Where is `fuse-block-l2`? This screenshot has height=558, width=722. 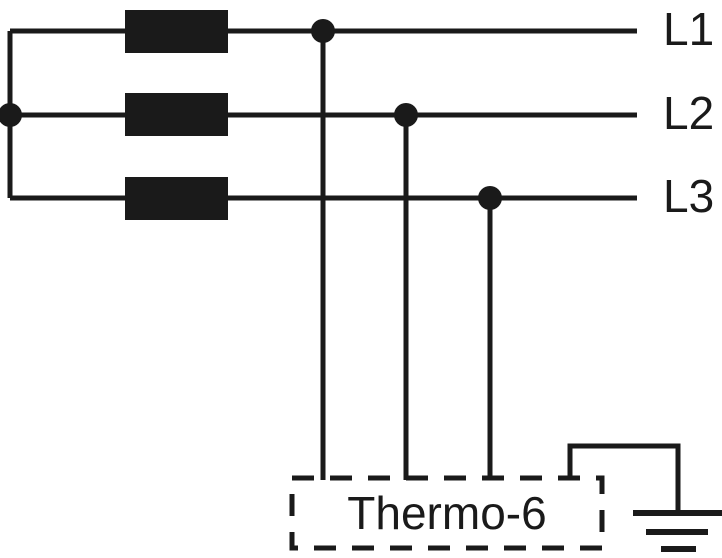 fuse-block-l2 is located at coordinates (176, 114).